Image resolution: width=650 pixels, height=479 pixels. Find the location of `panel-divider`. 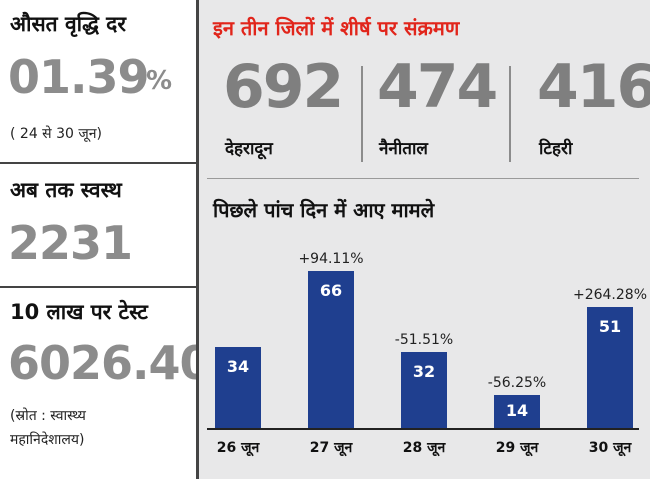

panel-divider is located at coordinates (423, 178).